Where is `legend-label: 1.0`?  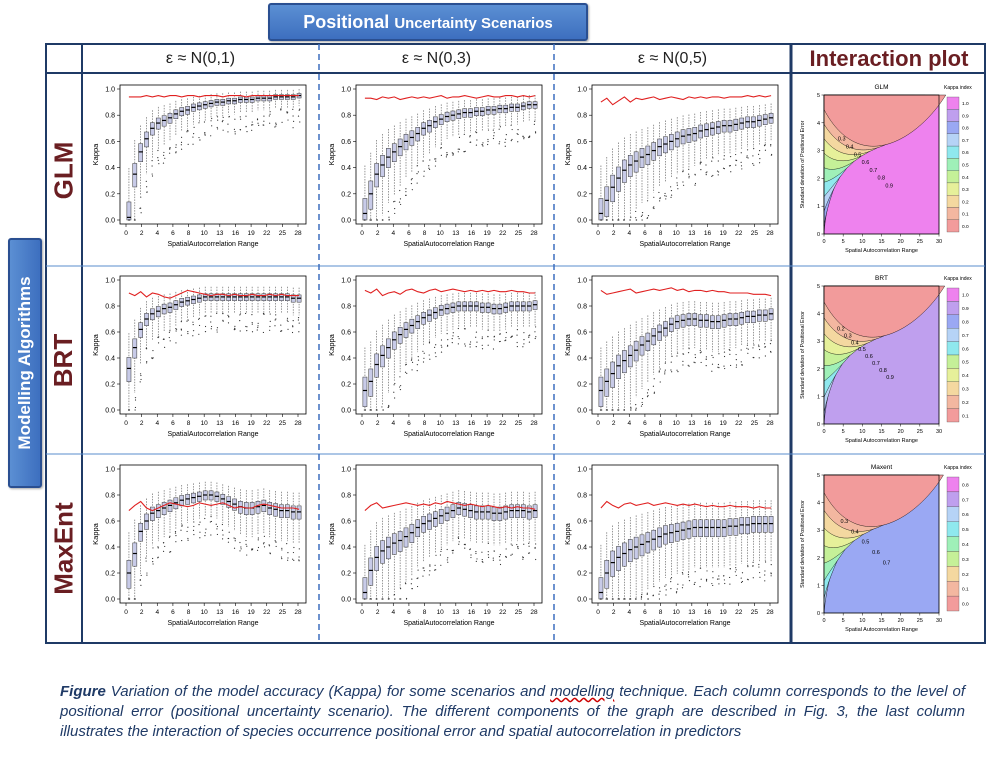
legend-label: 1.0 is located at coordinates (965, 296).